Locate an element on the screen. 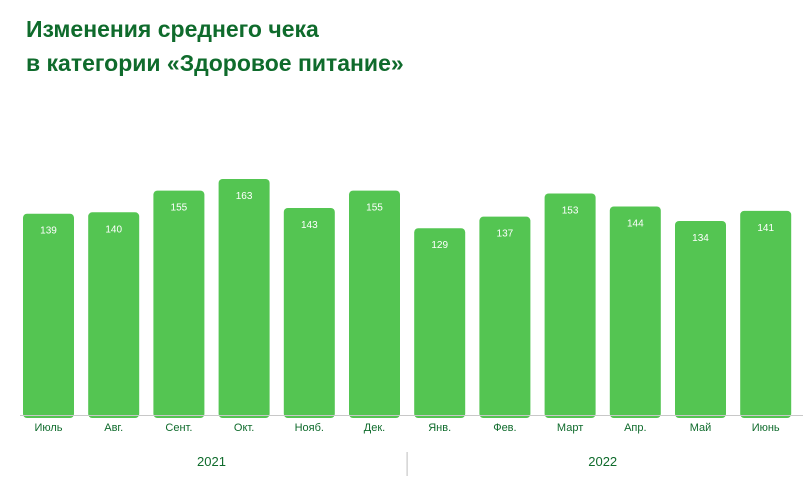 The width and height of the screenshot is (810, 486). x-tick-label-10: Апр. is located at coordinates (635, 428).